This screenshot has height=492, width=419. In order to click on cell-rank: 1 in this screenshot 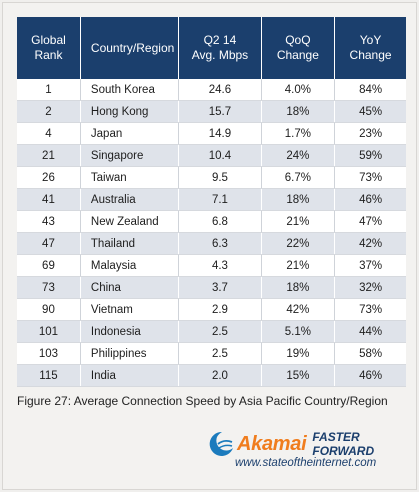, I will do `click(49, 90)`.